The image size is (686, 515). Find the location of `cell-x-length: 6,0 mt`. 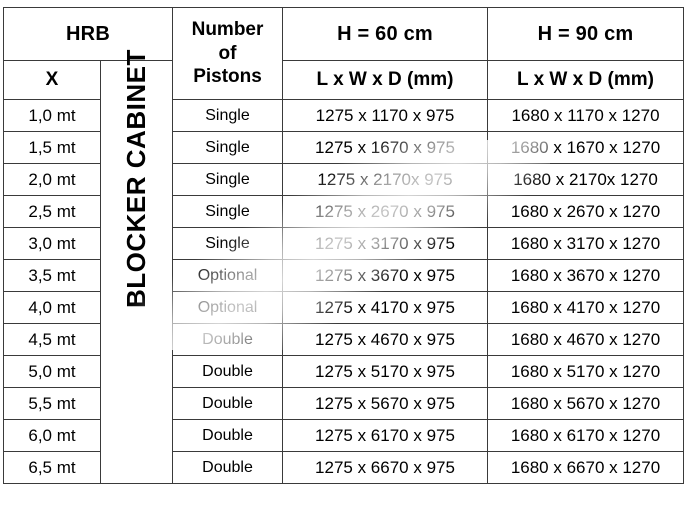

cell-x-length: 6,0 mt is located at coordinates (52, 435).